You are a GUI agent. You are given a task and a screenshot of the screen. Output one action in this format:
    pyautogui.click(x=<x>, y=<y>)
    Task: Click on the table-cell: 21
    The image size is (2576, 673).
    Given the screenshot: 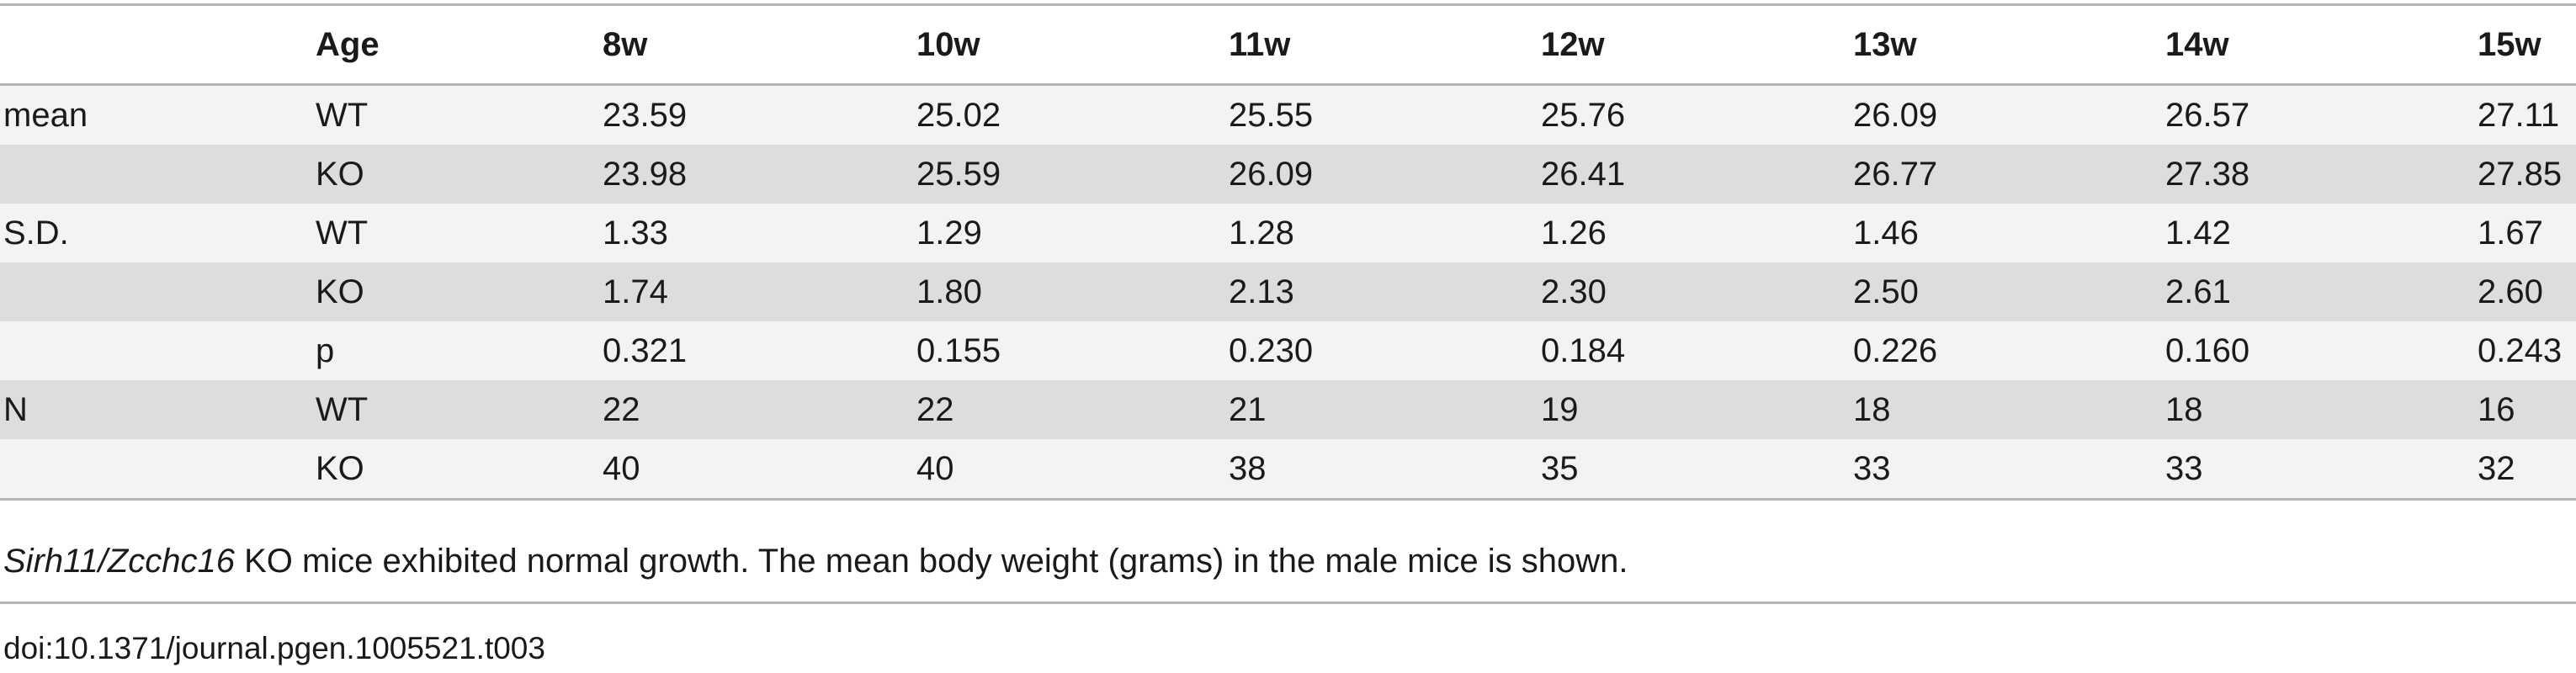 What is the action you would take?
    pyautogui.click(x=1248, y=409)
    